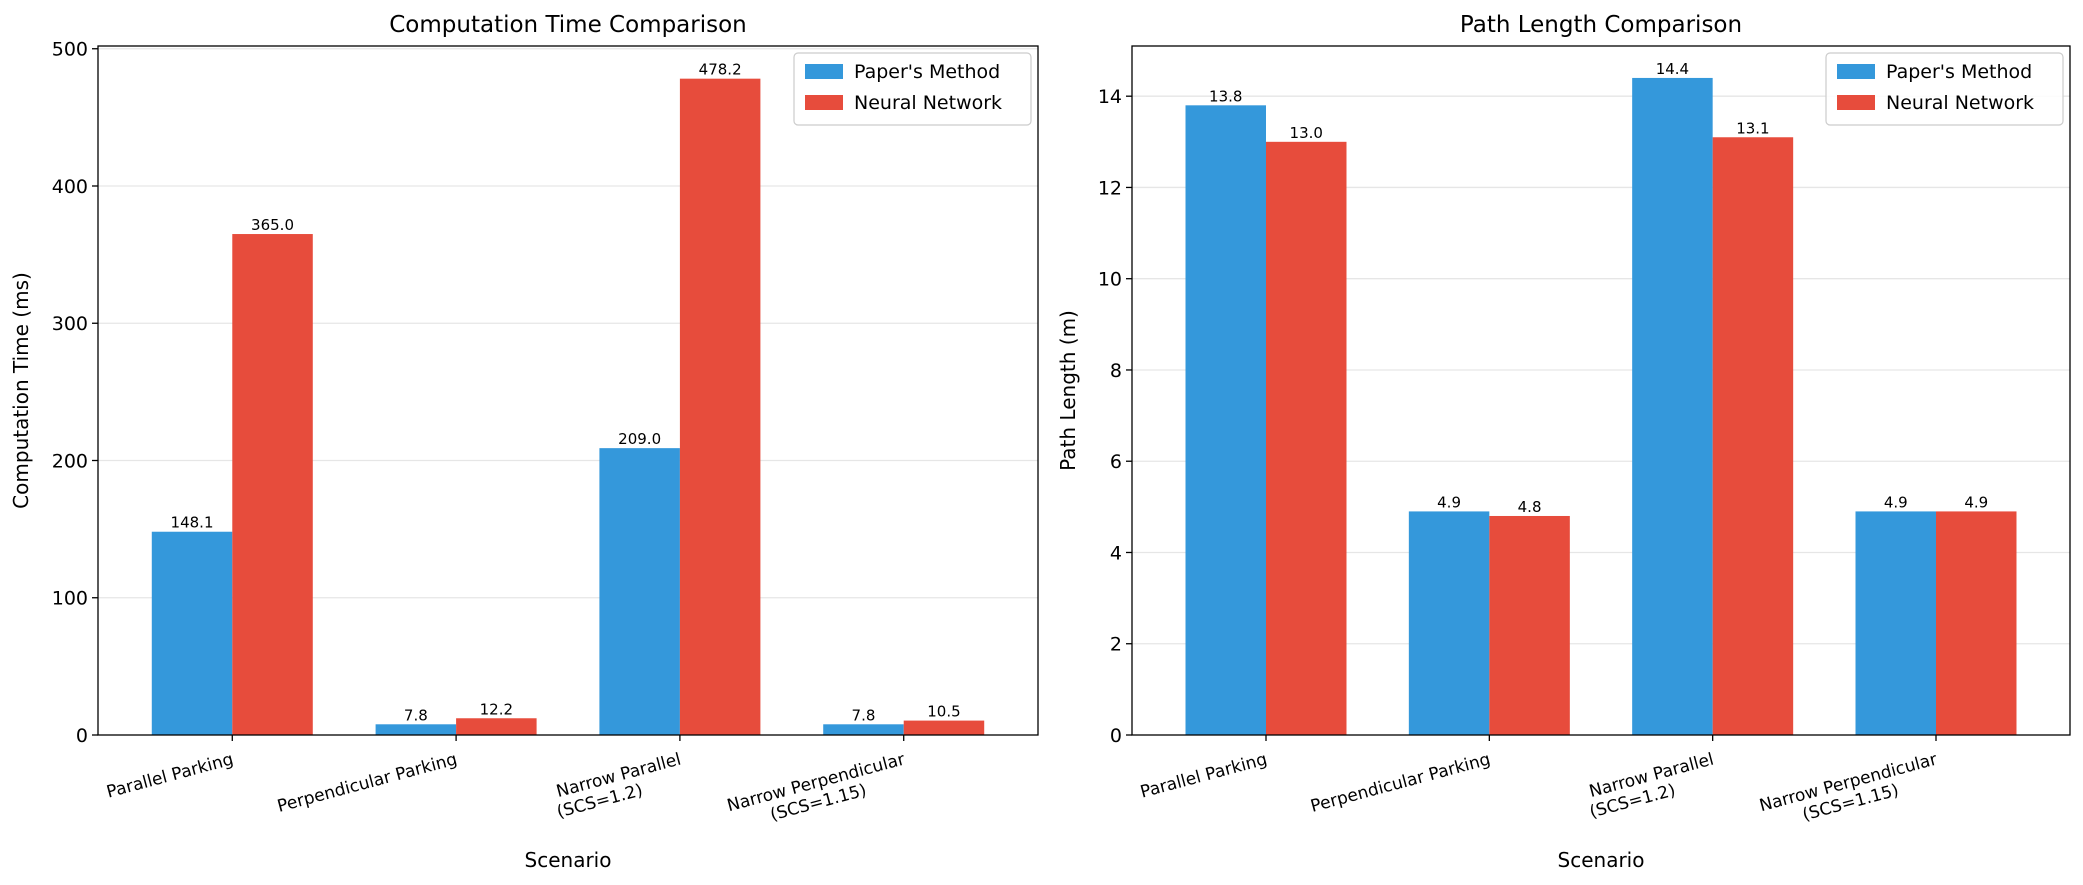 The image size is (2083, 885). Describe the element at coordinates (1068, 390) in the screenshot. I see `y-axis-label: Path Length (m)` at that location.